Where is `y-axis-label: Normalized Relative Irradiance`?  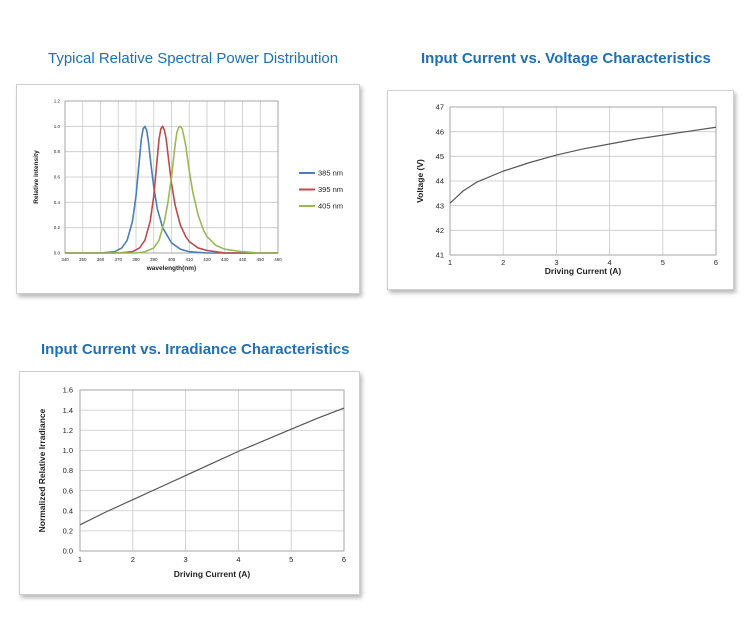
y-axis-label: Normalized Relative Irradiance is located at coordinates (42, 470).